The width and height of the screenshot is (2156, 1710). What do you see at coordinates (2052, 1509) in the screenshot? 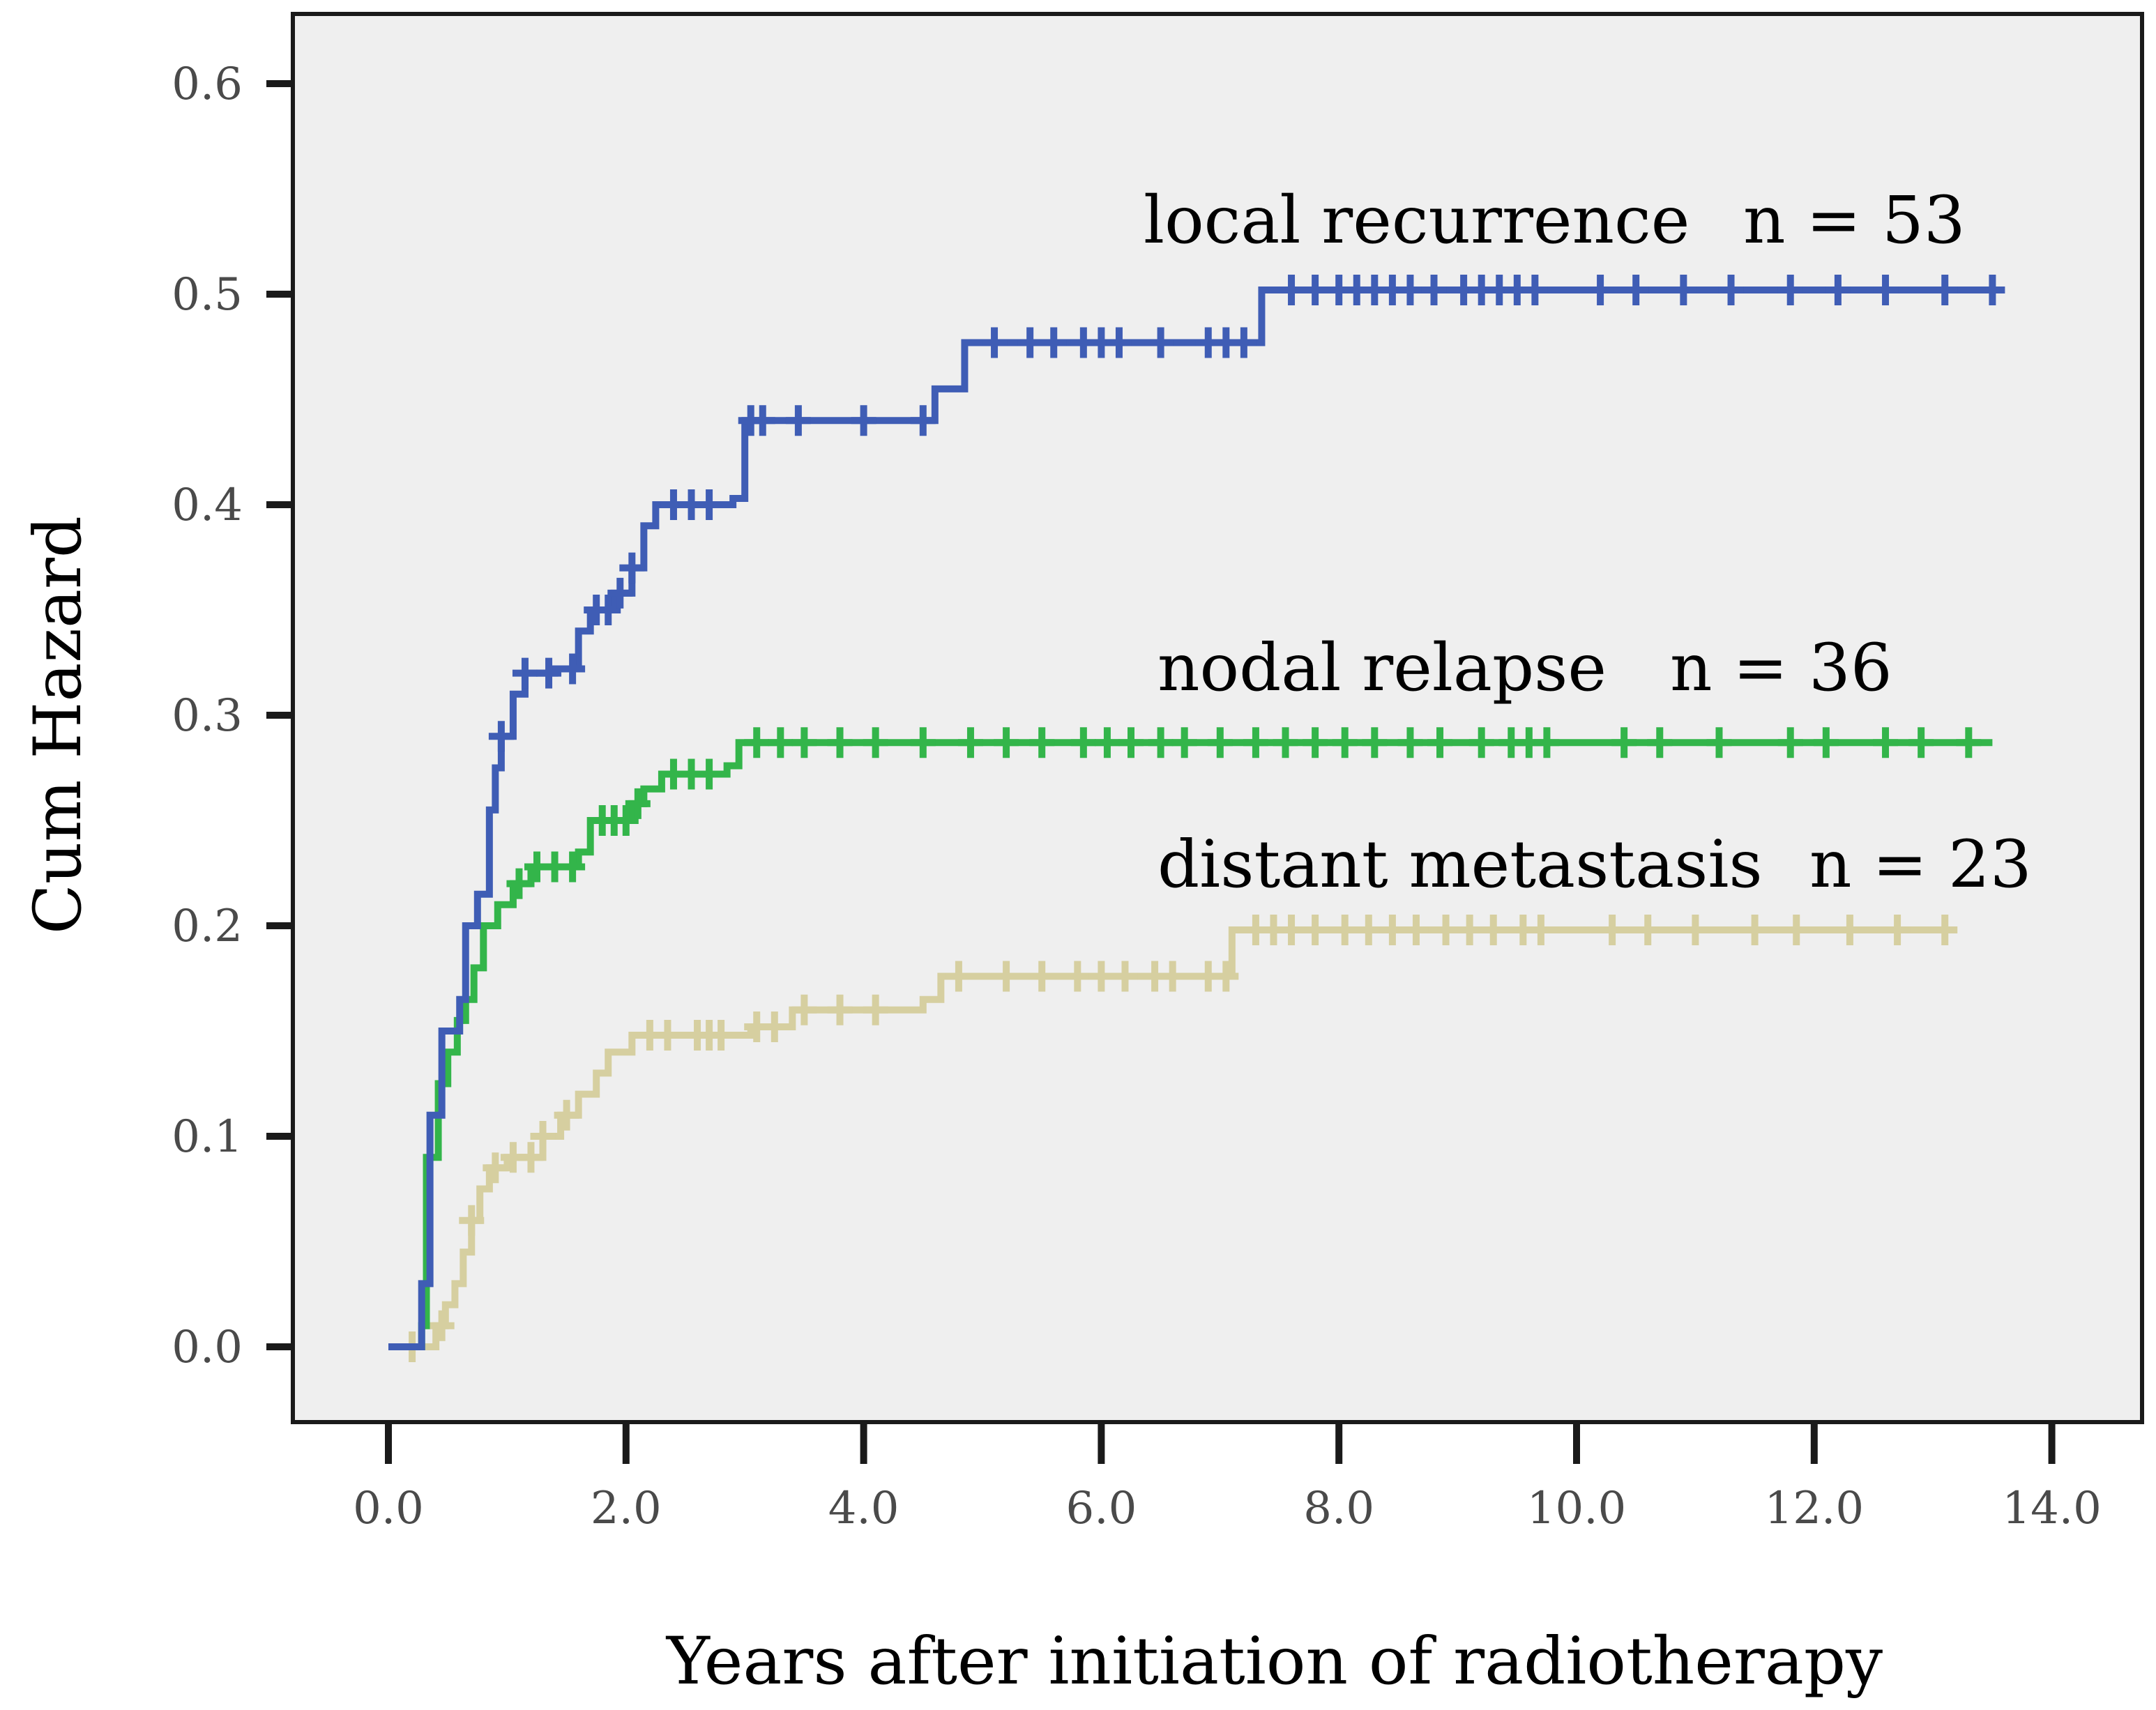
I see `x-tick-label: 14.0` at bounding box center [2052, 1509].